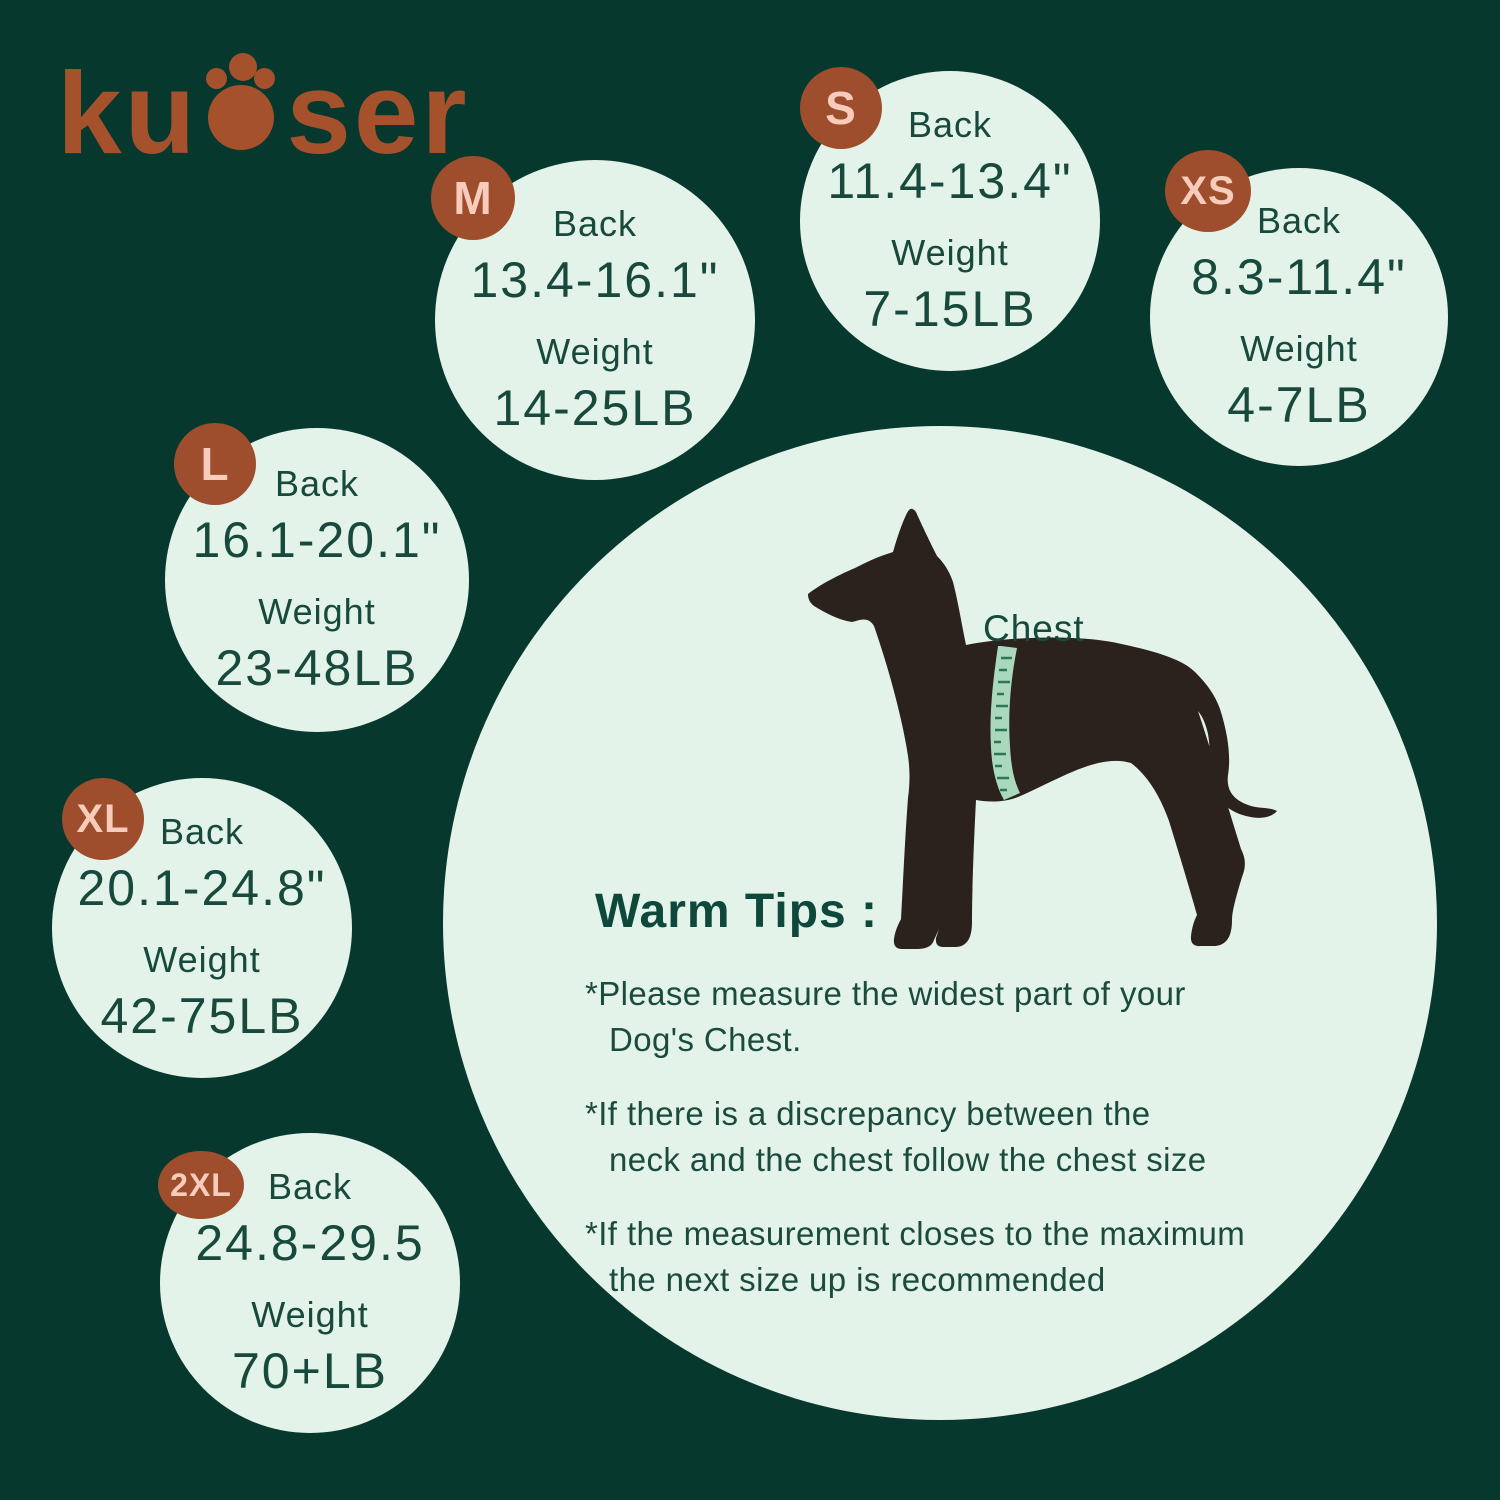 The height and width of the screenshot is (1500, 1500). Describe the element at coordinates (1042, 728) in the screenshot. I see `dog-silhouette-graphic` at that location.